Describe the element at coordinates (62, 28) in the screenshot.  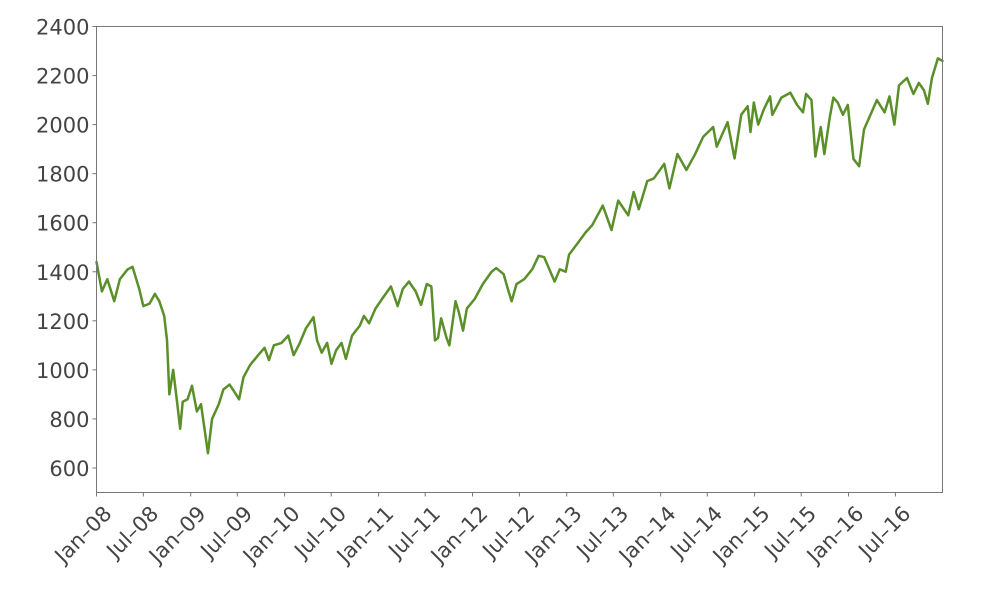
I see `y-tick-label: 2400` at that location.